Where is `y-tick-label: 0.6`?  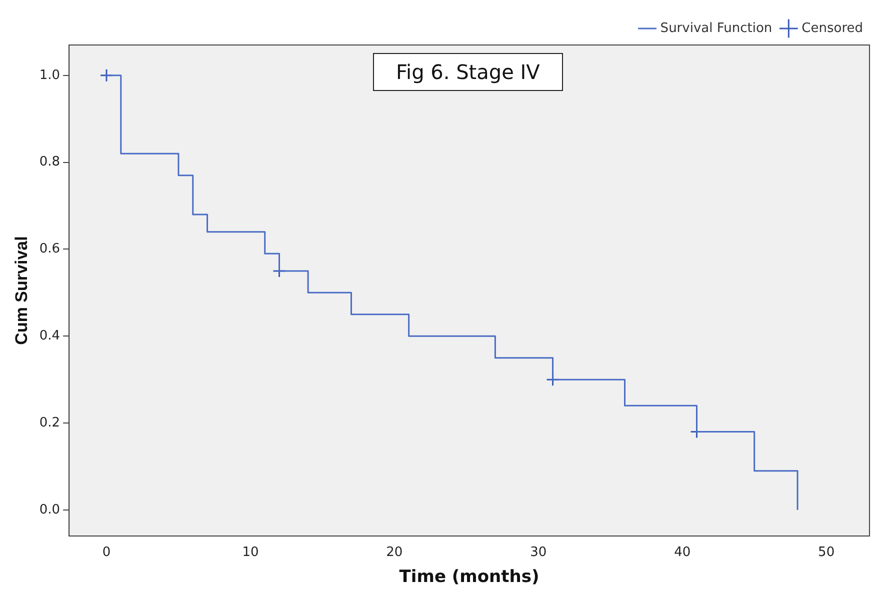
y-tick-label: 0.6 is located at coordinates (49, 249).